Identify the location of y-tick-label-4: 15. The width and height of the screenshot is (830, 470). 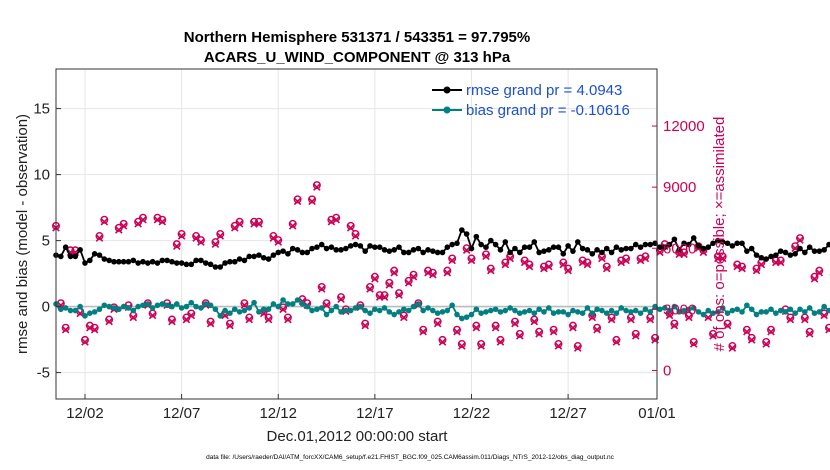
(41, 109).